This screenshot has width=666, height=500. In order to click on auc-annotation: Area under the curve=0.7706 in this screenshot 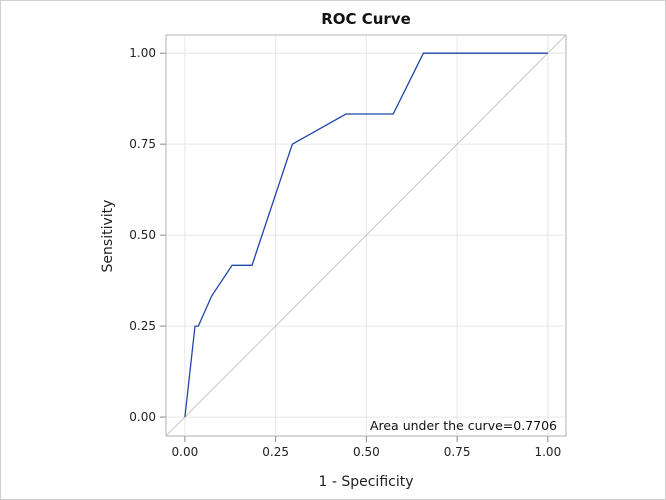, I will do `click(463, 425)`.